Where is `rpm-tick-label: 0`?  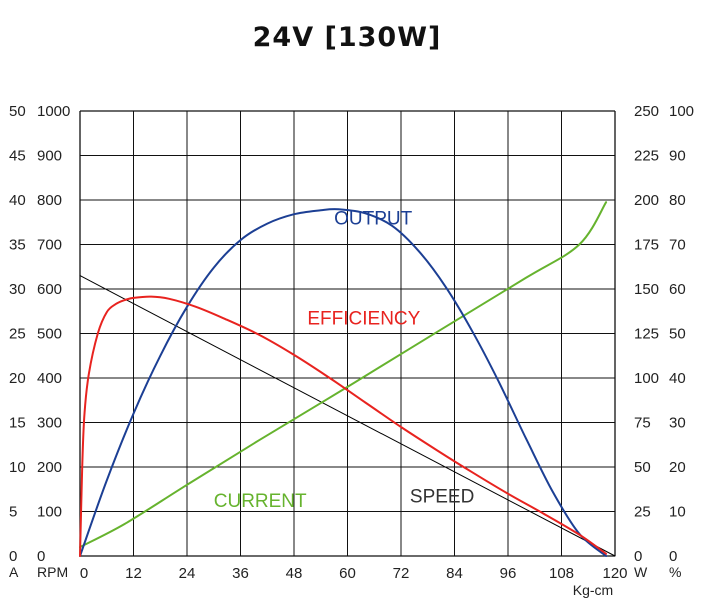
rpm-tick-label: 0 is located at coordinates (41, 556).